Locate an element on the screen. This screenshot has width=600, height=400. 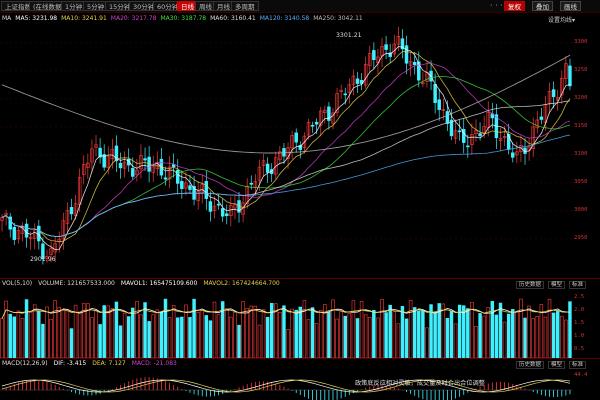
volume-button-2: 标准 is located at coordinates (578, 285).